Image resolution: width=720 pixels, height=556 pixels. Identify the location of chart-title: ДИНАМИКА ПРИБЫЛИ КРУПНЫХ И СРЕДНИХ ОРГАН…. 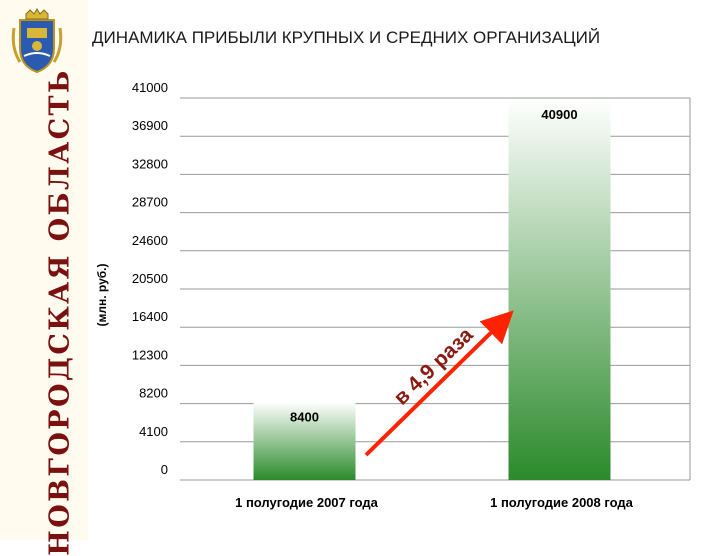
(346, 37).